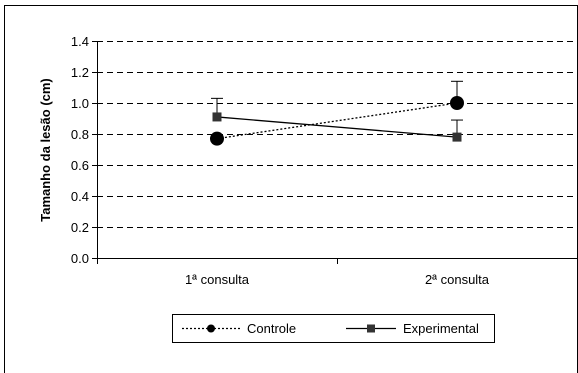  I want to click on series-controle, so click(337, 113).